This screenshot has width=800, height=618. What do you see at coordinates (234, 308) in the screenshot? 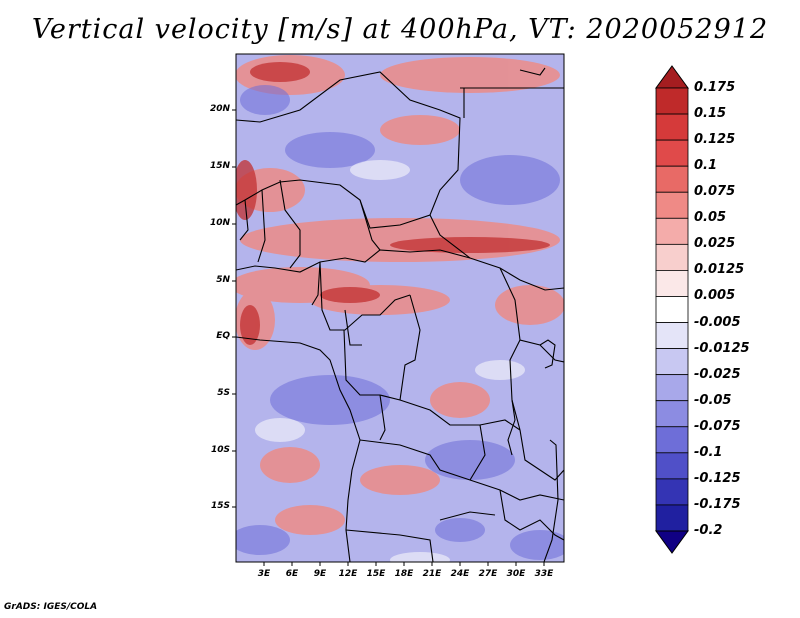
I see `lat-ticks` at bounding box center [234, 308].